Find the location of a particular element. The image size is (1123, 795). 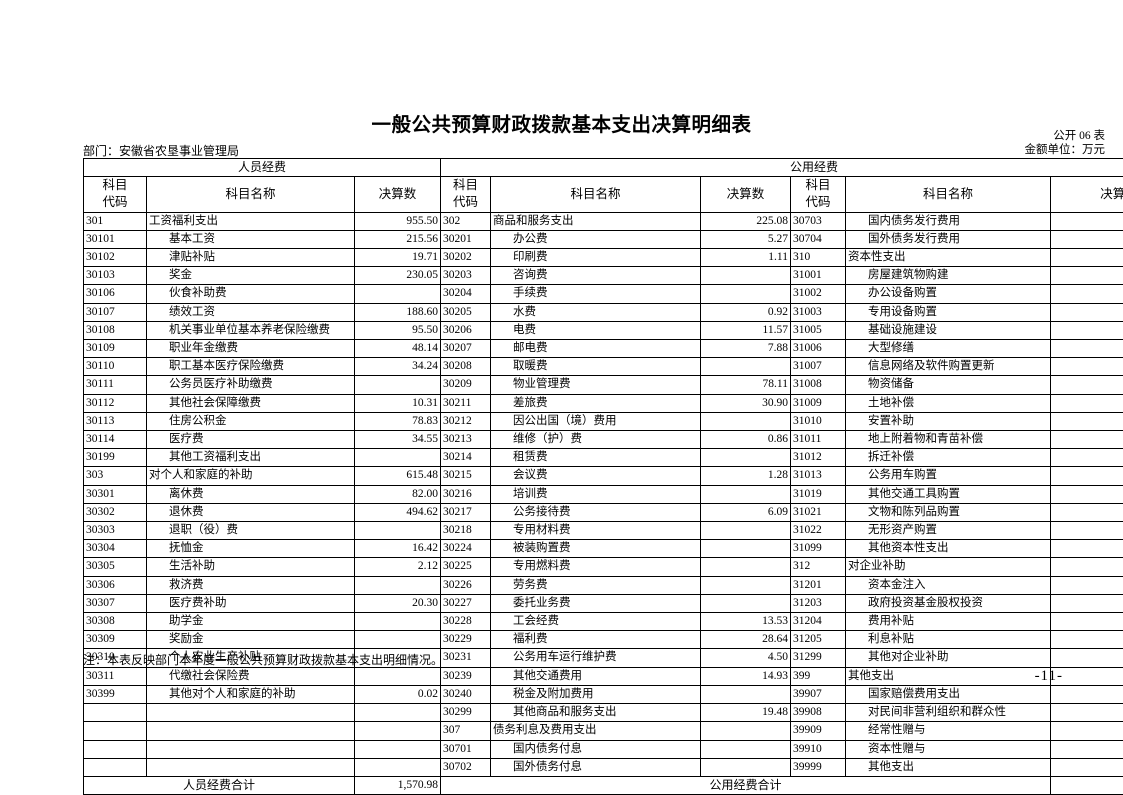

cell-code-public-2: 310 is located at coordinates (818, 258).